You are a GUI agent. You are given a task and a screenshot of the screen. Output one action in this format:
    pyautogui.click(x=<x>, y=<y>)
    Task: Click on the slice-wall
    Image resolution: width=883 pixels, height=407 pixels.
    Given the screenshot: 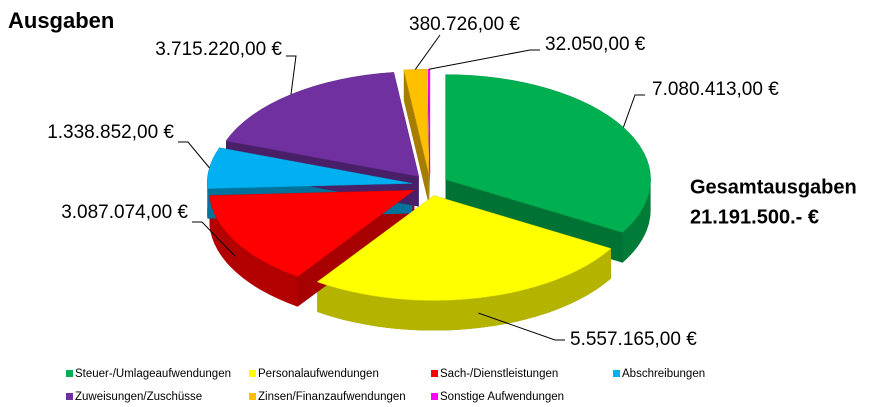 What is the action you would take?
    pyautogui.click(x=416, y=137)
    